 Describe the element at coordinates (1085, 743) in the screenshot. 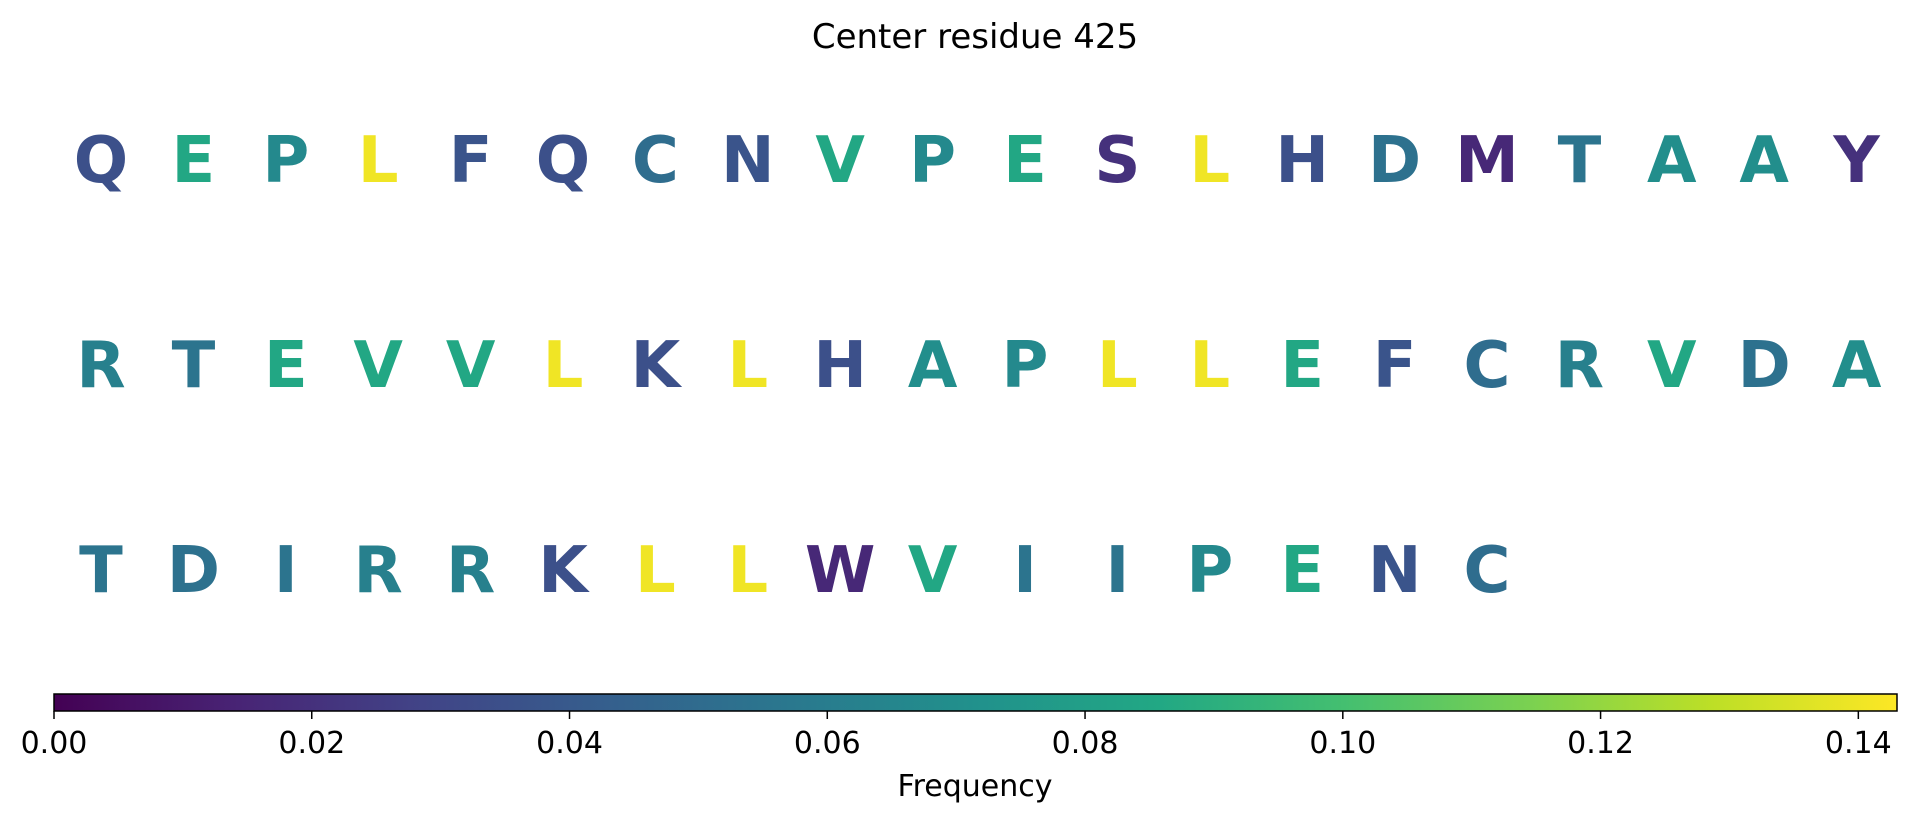

I see `colorbar-tick-label: 0.08` at that location.